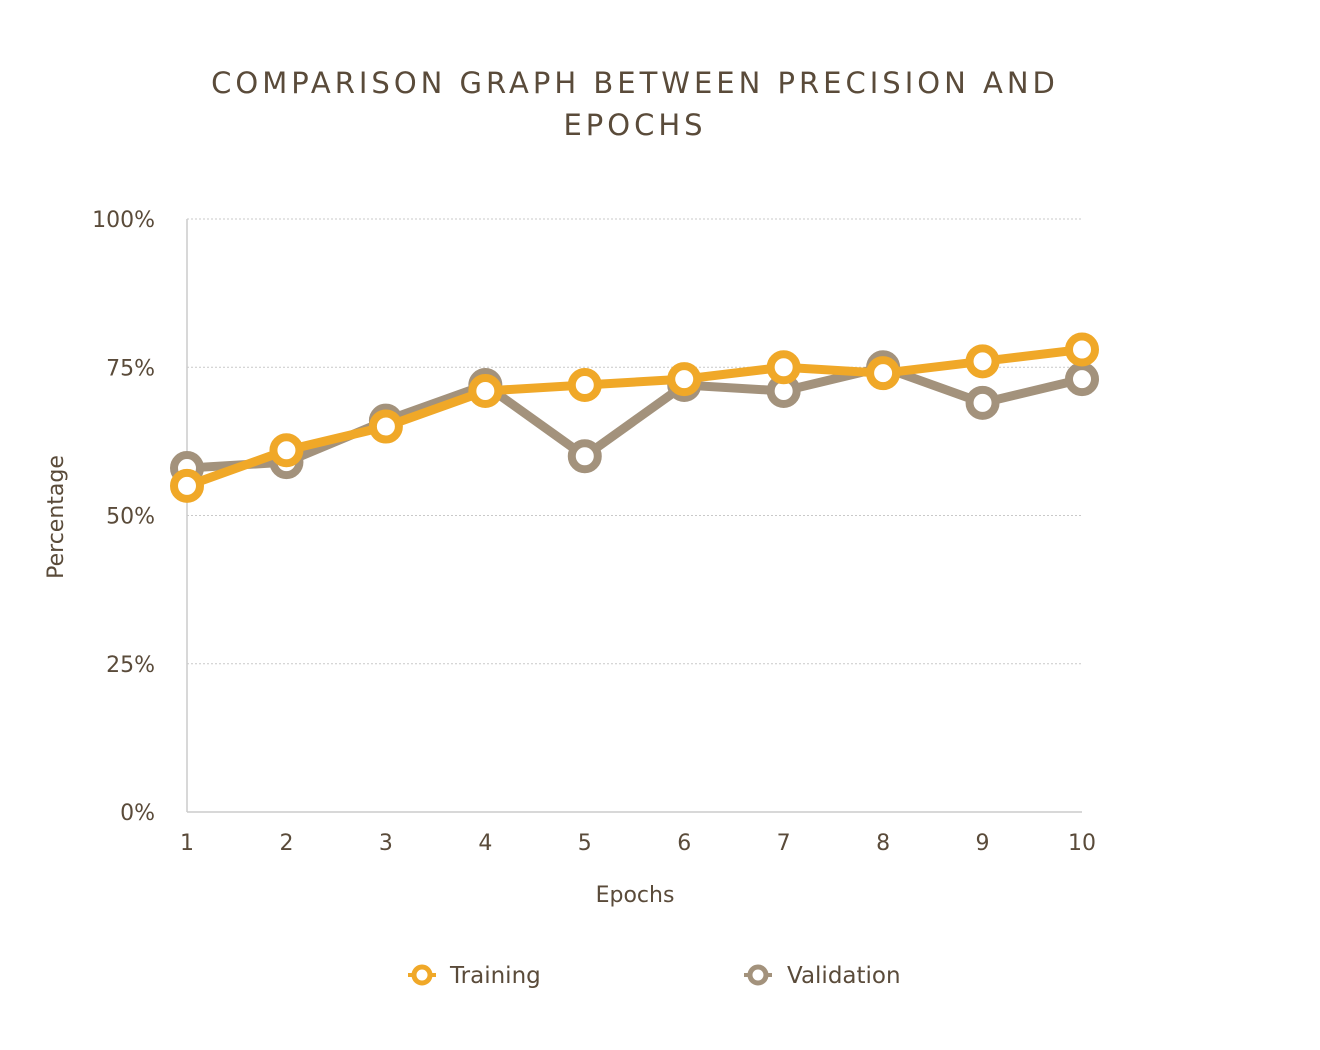 The image size is (1320, 1050). Describe the element at coordinates (187, 843) in the screenshot. I see `x-tick-label: 1` at that location.